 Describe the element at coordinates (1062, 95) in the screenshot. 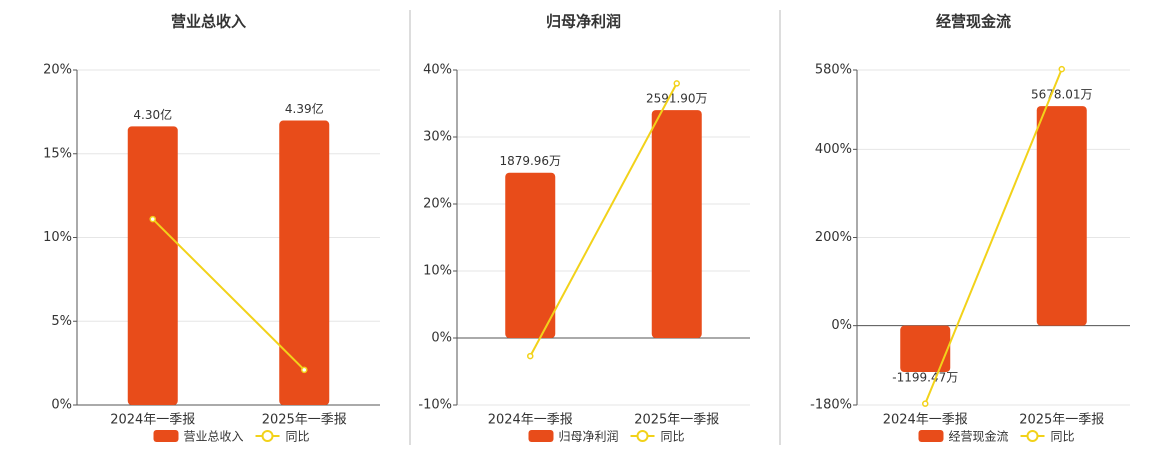

I see `value-label: 5678.01万` at that location.